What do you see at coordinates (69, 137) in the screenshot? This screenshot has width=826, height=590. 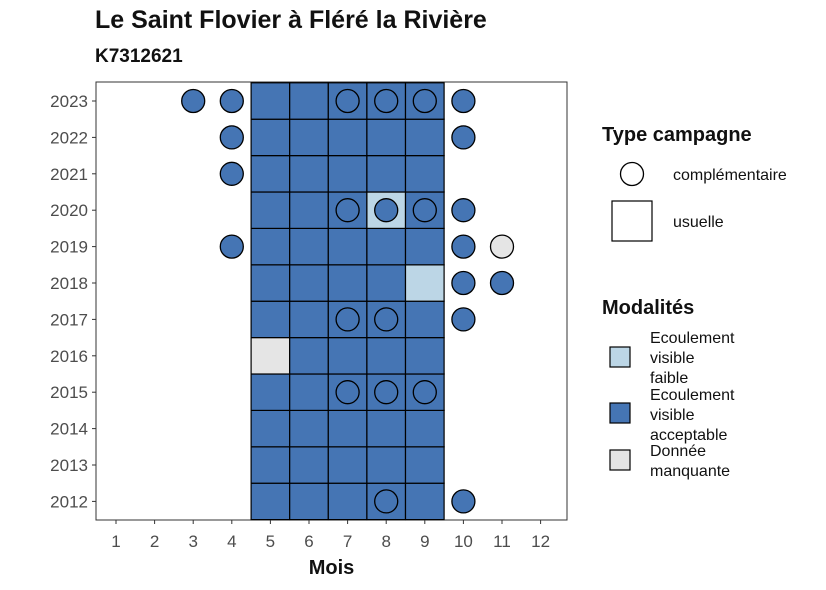 I see `y-tick-label: 2022` at bounding box center [69, 137].